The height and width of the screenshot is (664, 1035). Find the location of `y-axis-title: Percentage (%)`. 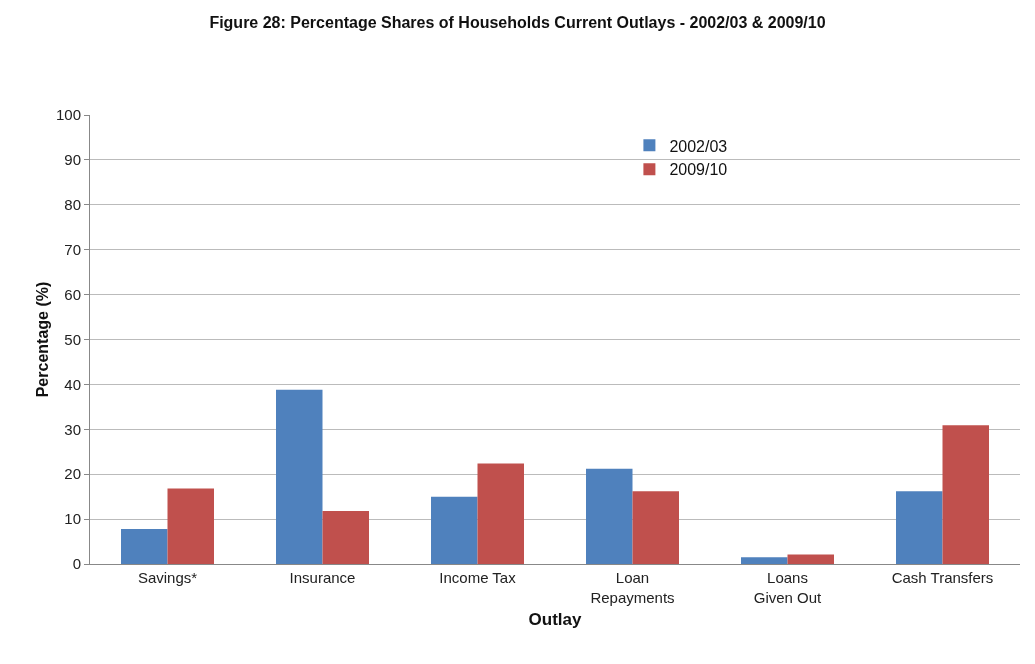

y-axis-title: Percentage (%) is located at coordinates (42, 339).